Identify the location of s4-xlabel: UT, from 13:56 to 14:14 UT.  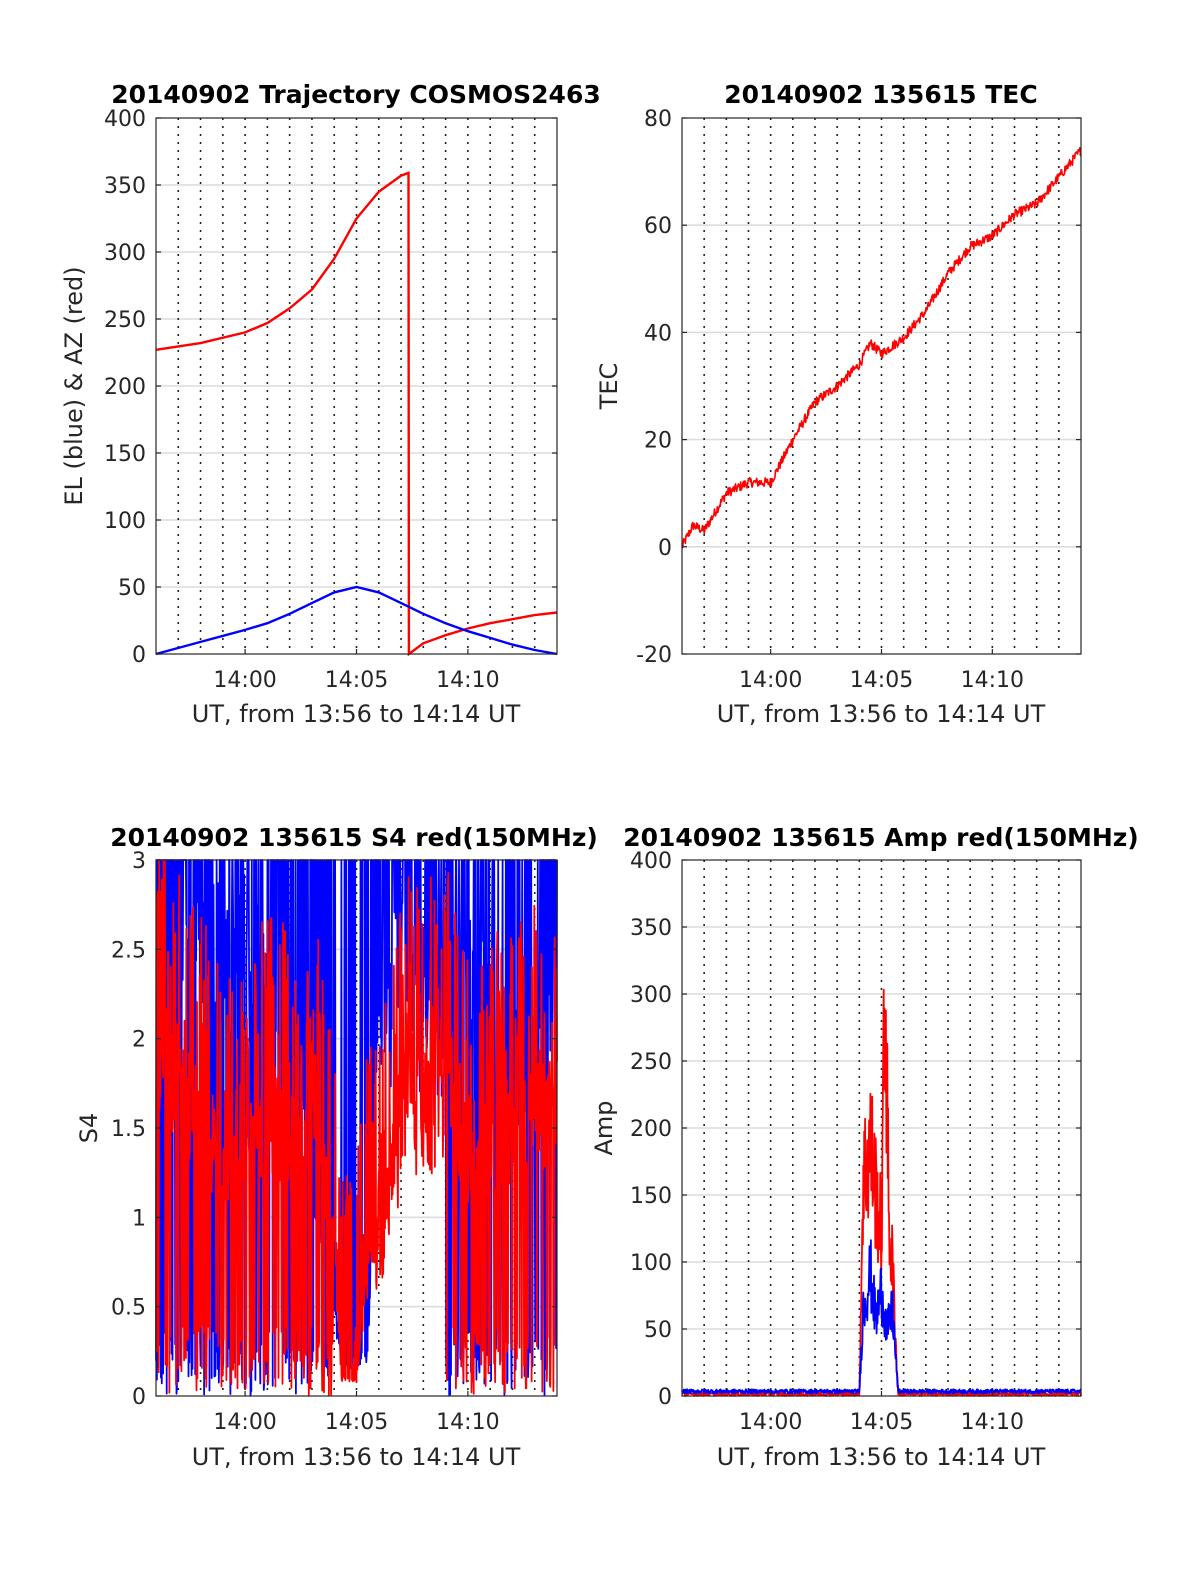
(356, 1457).